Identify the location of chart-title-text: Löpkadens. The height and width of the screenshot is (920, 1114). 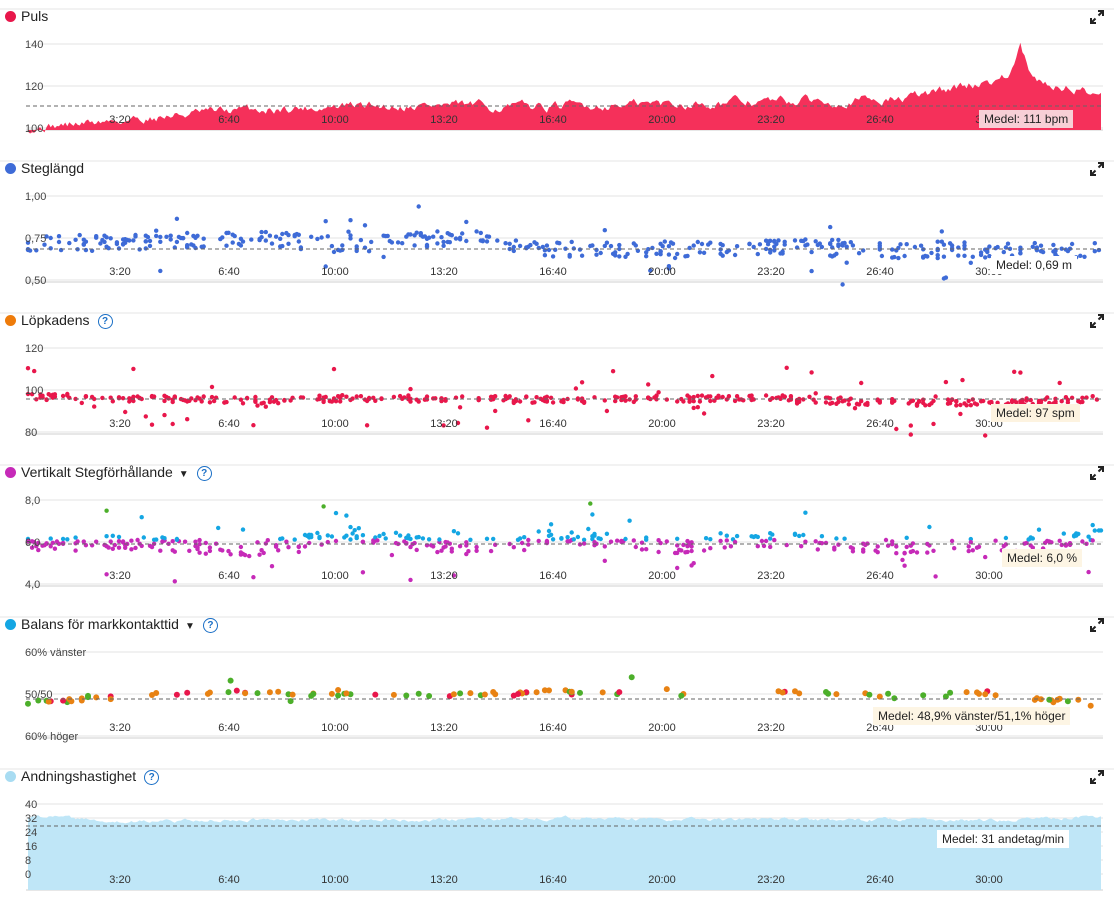
(55, 320).